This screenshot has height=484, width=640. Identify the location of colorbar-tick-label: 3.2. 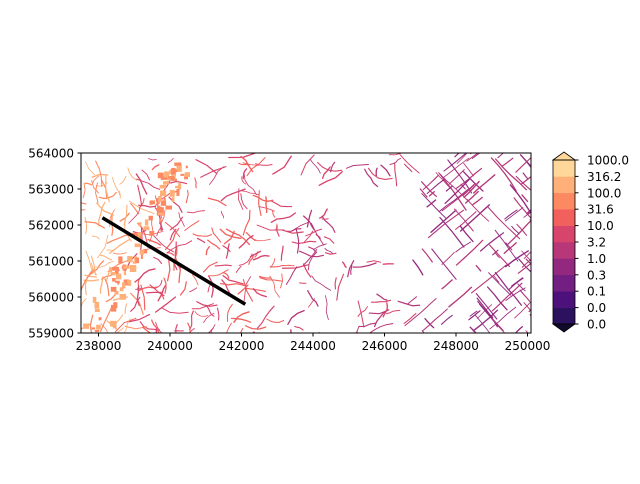
(596, 243).